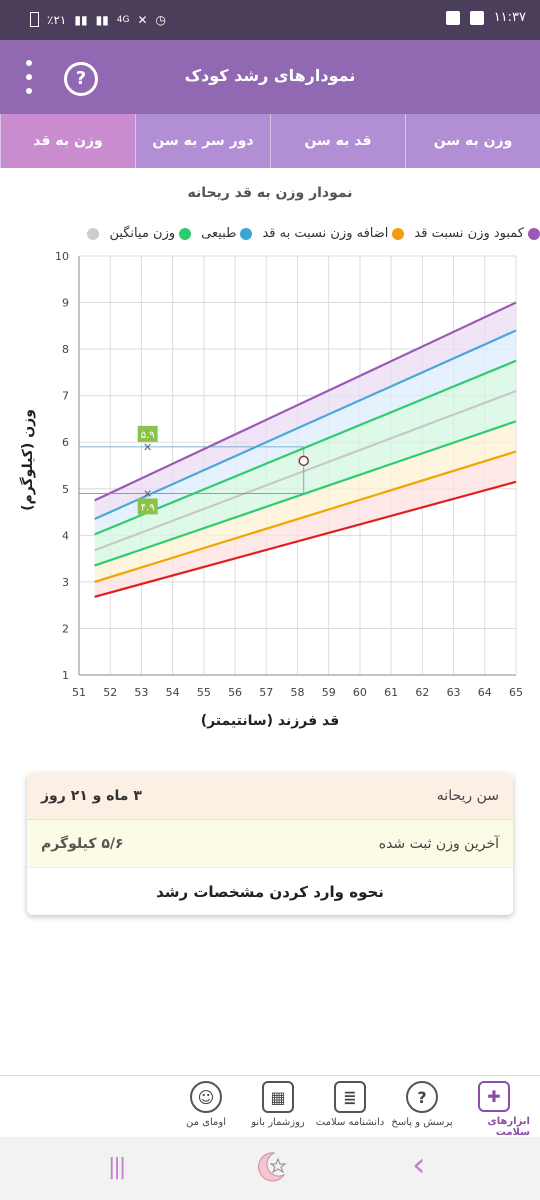 Image resolution: width=540 pixels, height=1200 pixels. I want to click on app-header: ? نمودارهای رشد کودک, so click(270, 77).